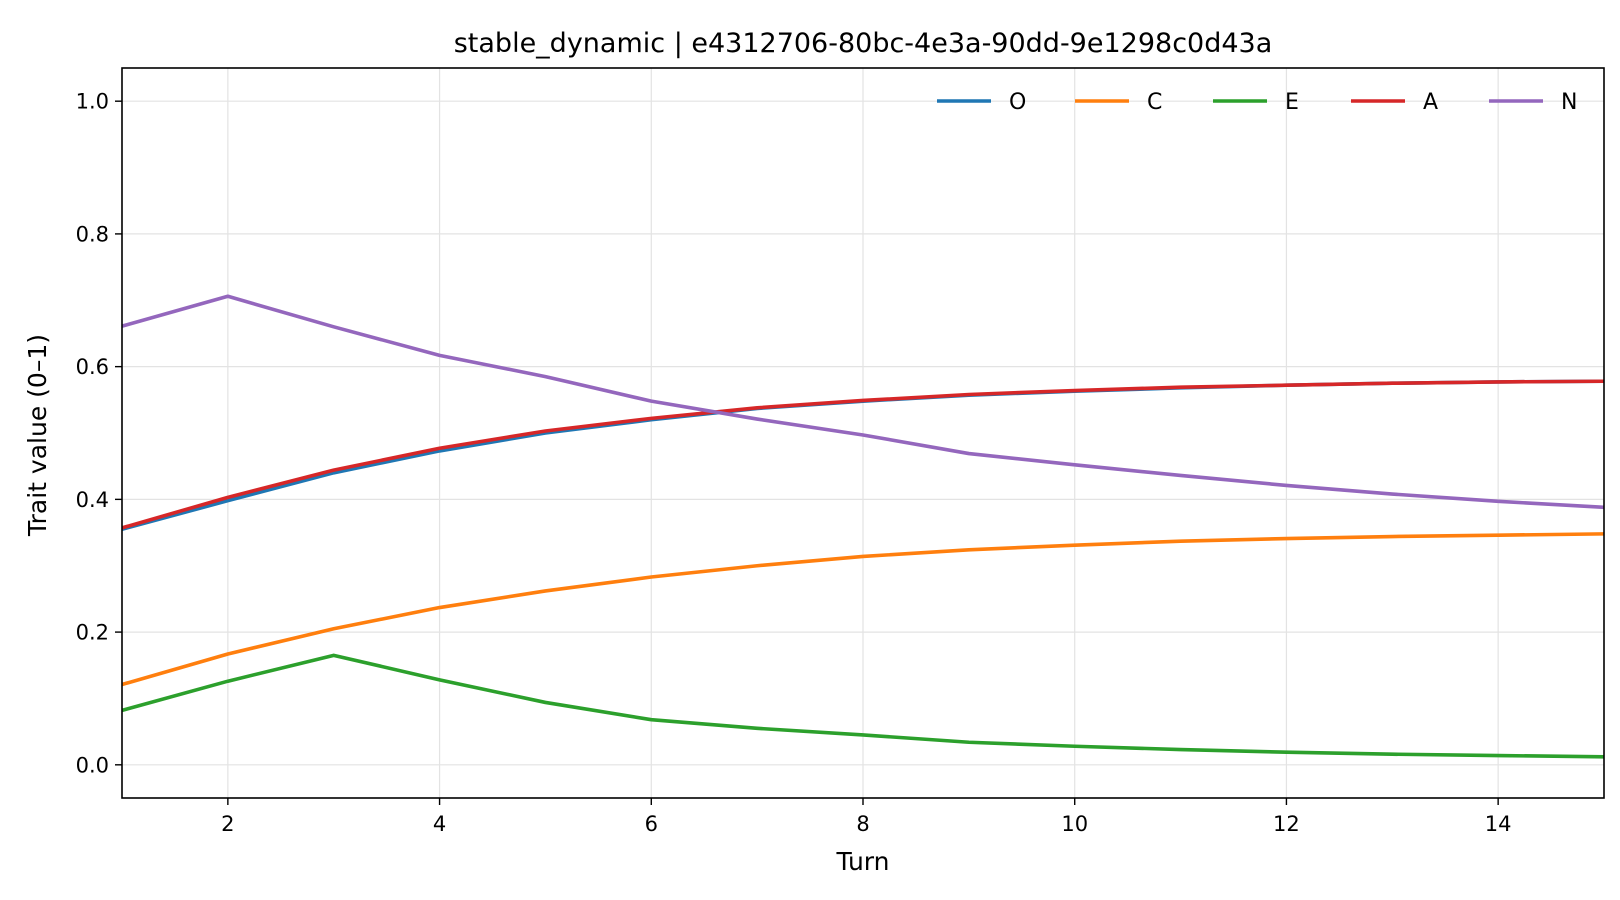 This screenshot has width=1620, height=900. Describe the element at coordinates (439, 824) in the screenshot. I see `x-tick-label: 4` at that location.